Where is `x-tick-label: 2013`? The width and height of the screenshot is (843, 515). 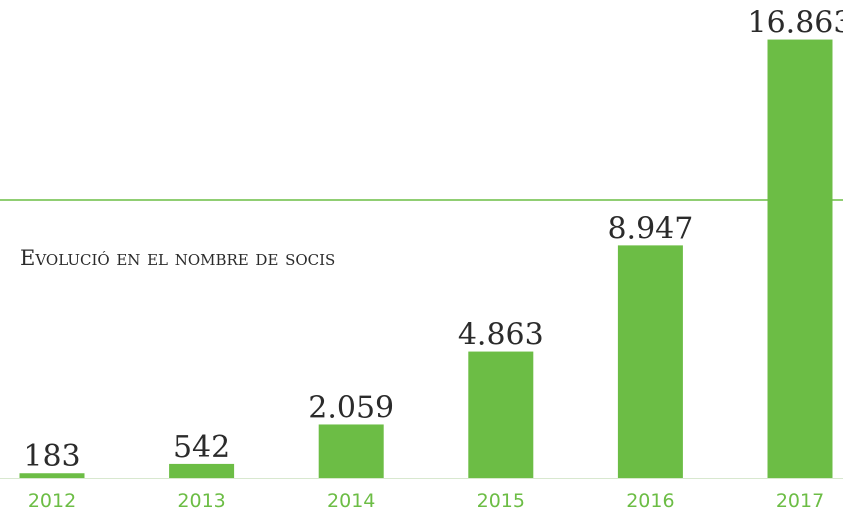
x-tick-label: 2013 is located at coordinates (201, 501).